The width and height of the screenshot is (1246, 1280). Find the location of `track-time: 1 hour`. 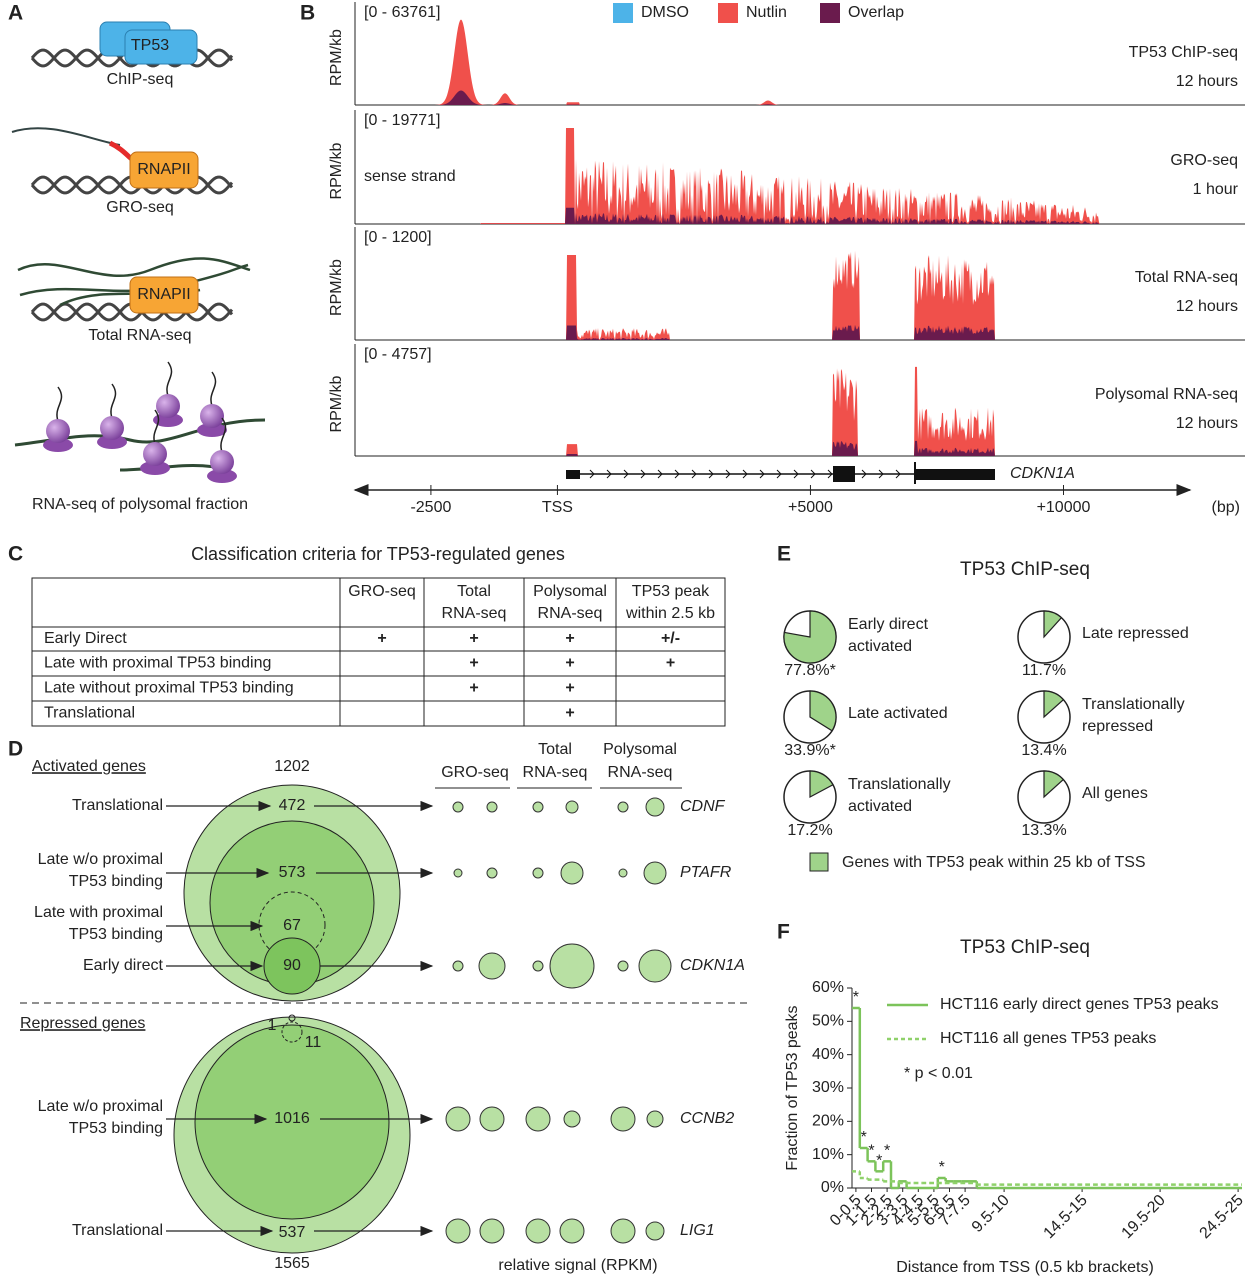

track-time: 1 hour is located at coordinates (1216, 189).